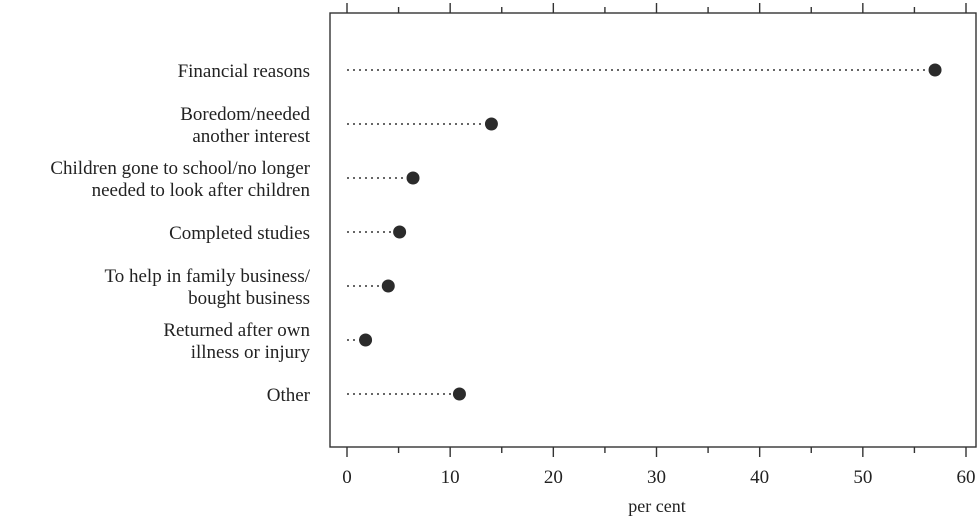  Describe the element at coordinates (656, 452) in the screenshot. I see `bottom-axis-ticks` at that location.